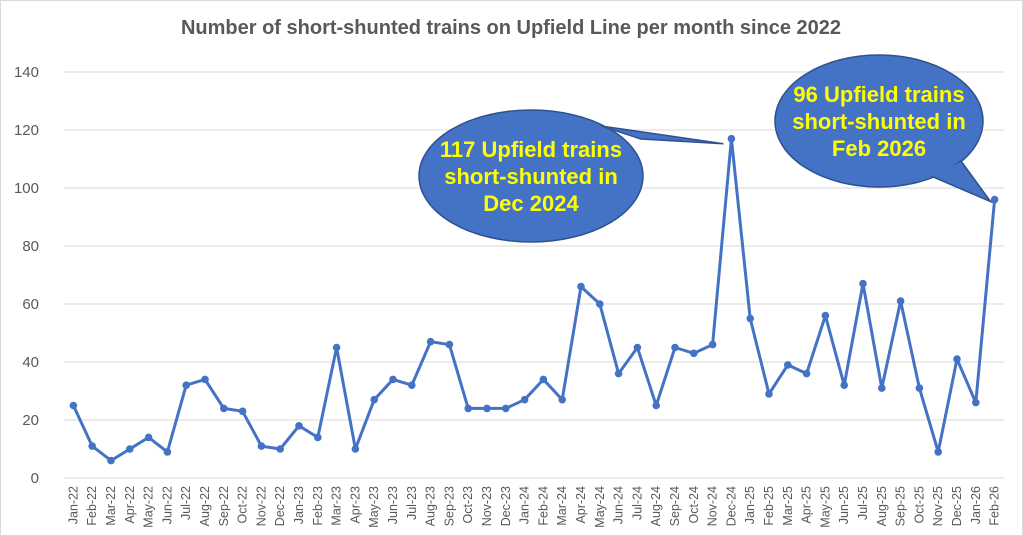  Describe the element at coordinates (30, 246) in the screenshot. I see `y-tick-label: 80` at that location.